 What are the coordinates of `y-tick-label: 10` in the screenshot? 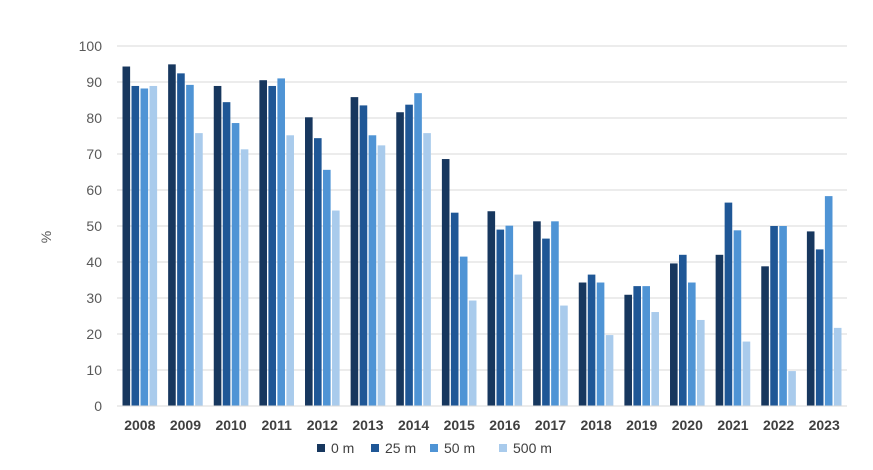 It's located at (94, 370).